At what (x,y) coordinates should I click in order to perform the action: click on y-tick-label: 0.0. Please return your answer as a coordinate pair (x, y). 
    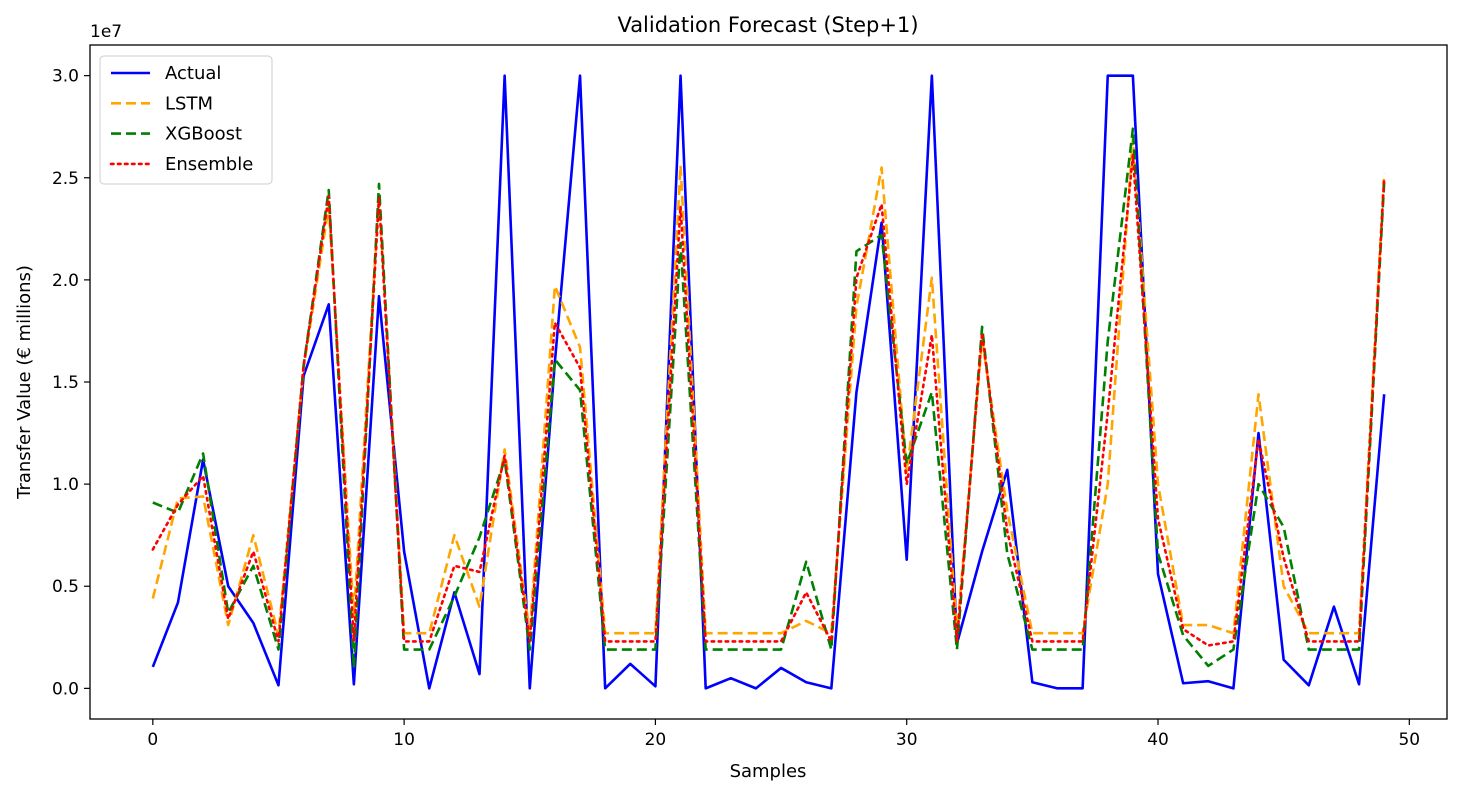
    Looking at the image, I should click on (65, 689).